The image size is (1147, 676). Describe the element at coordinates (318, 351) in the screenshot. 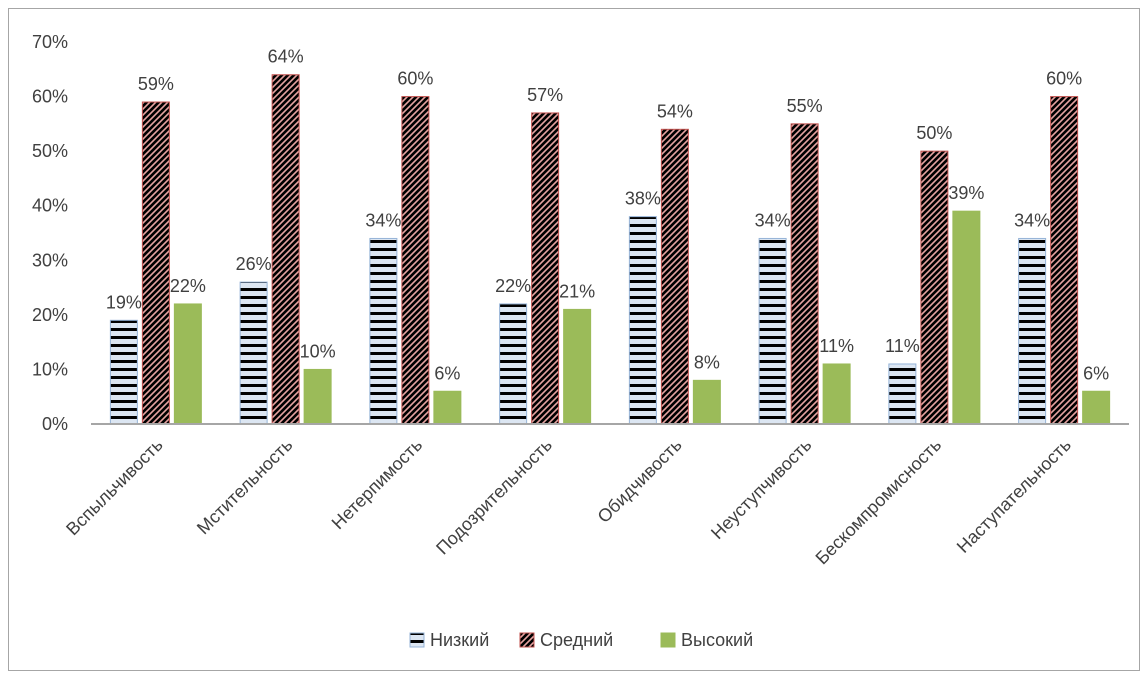

I see `data-label: 10%` at that location.